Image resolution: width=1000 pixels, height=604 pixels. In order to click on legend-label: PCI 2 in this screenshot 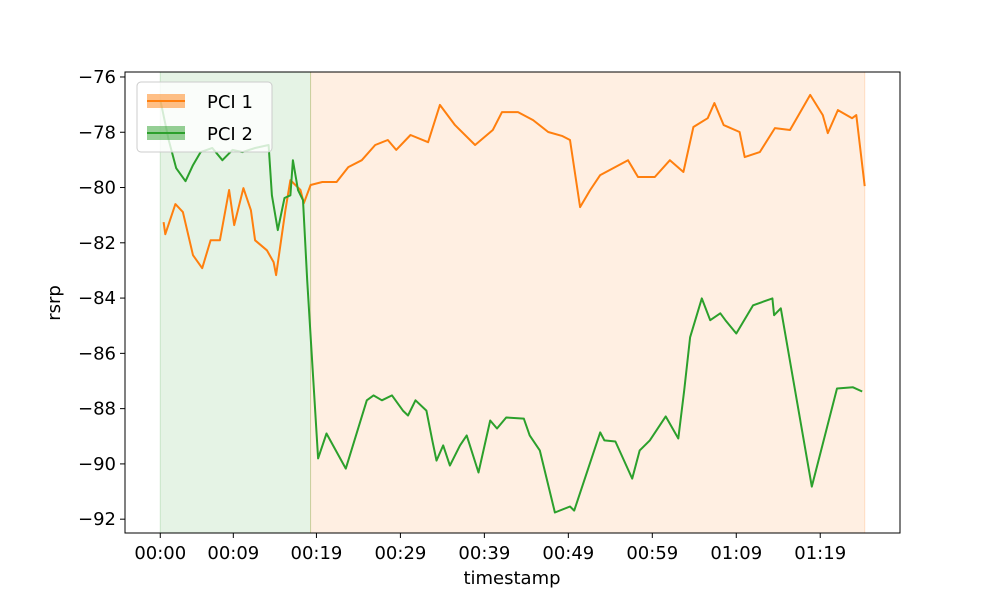, I will do `click(230, 134)`.